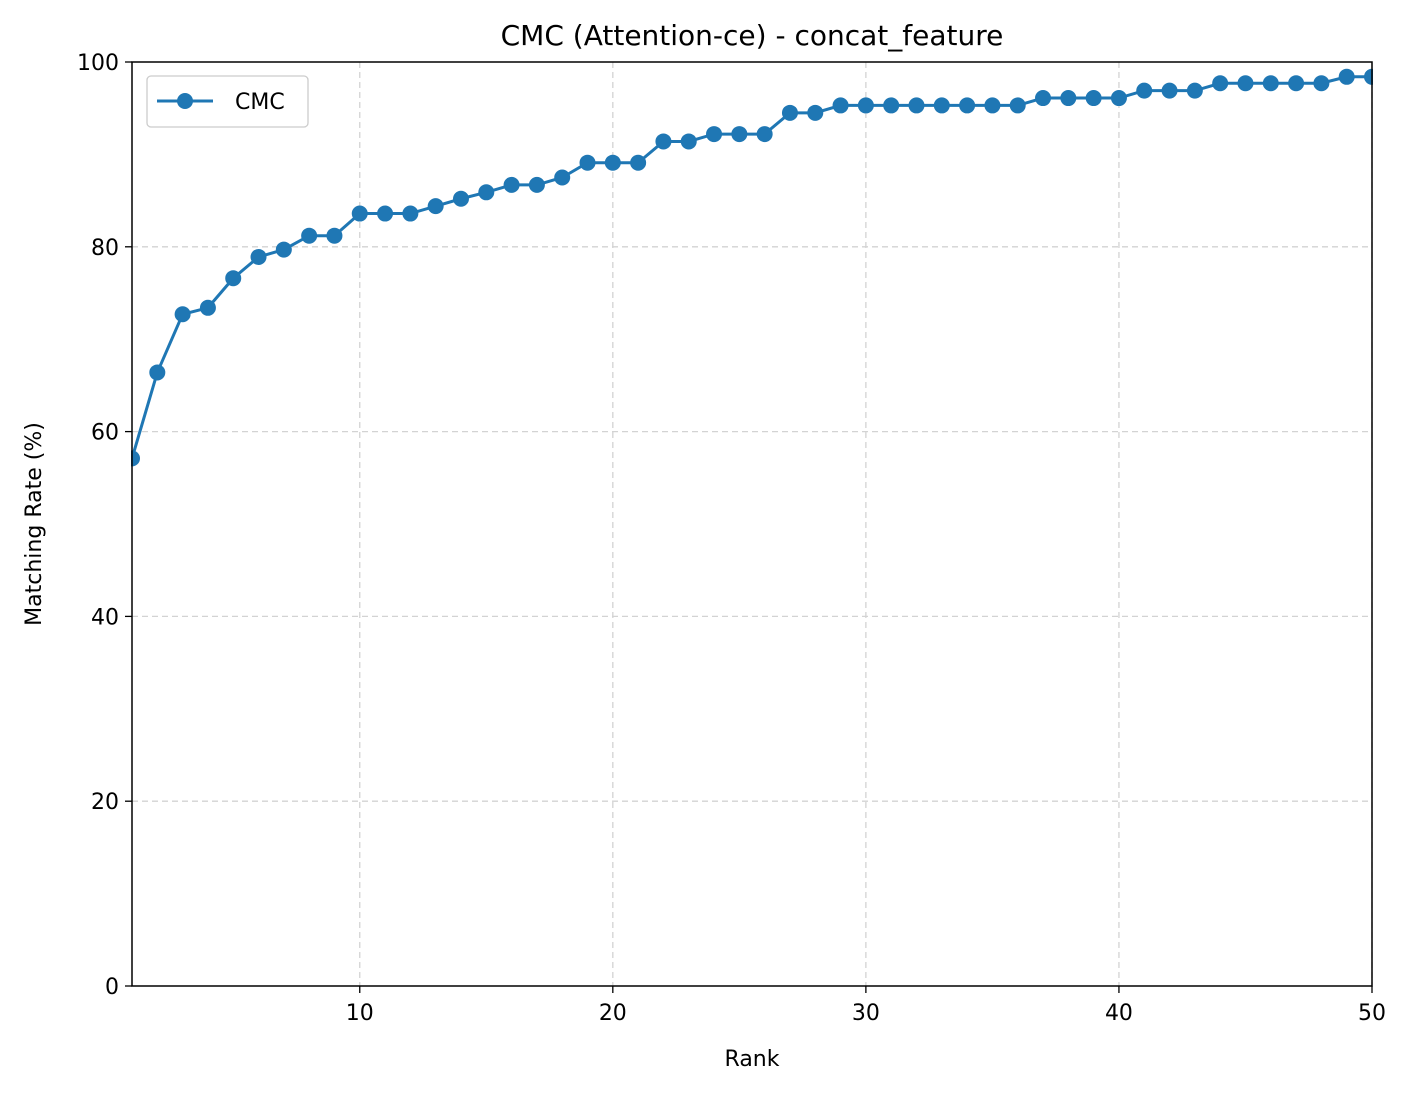 This screenshot has width=1409, height=1093. I want to click on x-tick-label: 50, so click(1372, 1013).